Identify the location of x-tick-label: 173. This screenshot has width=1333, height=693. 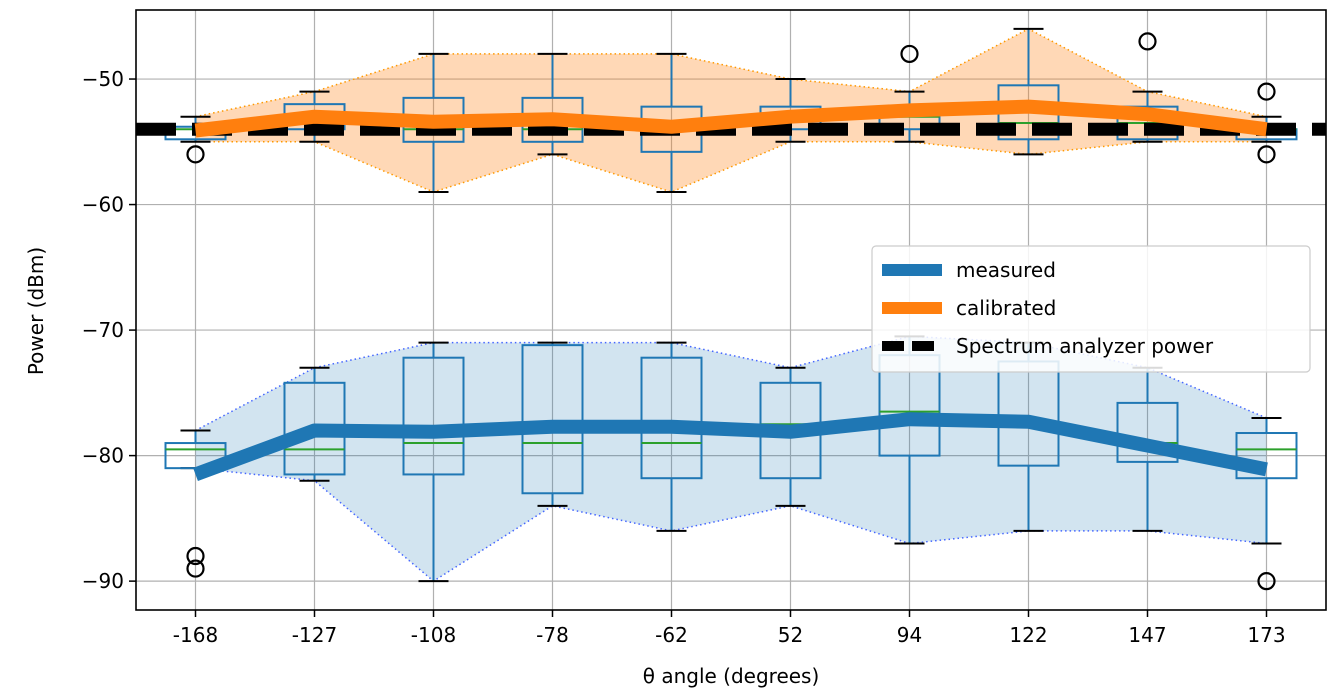
(1266, 635).